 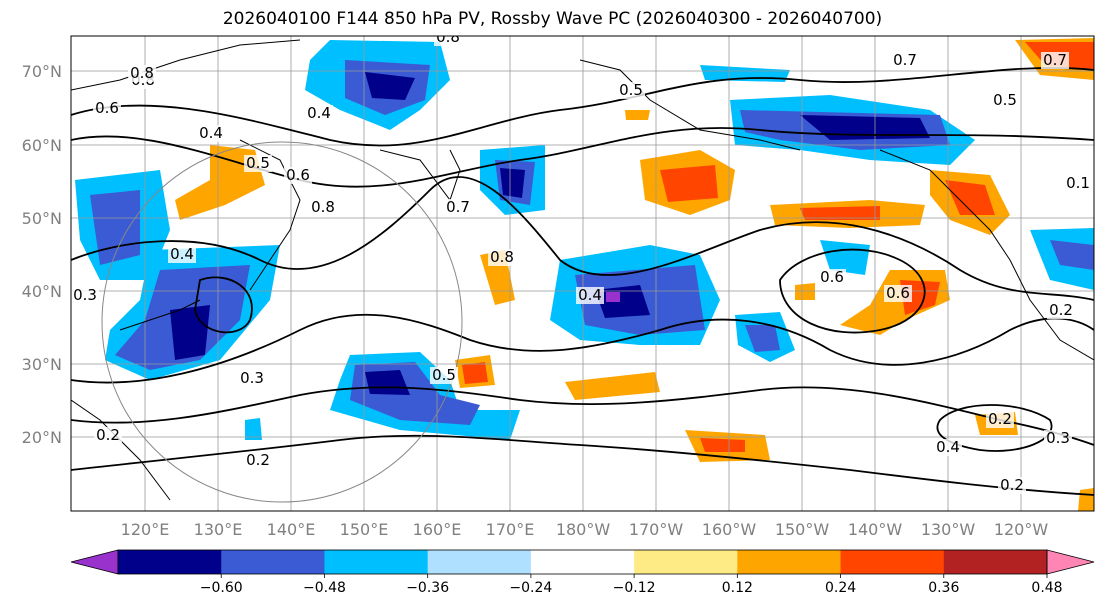 I want to click on lon-label: 140°W, so click(x=875, y=529).